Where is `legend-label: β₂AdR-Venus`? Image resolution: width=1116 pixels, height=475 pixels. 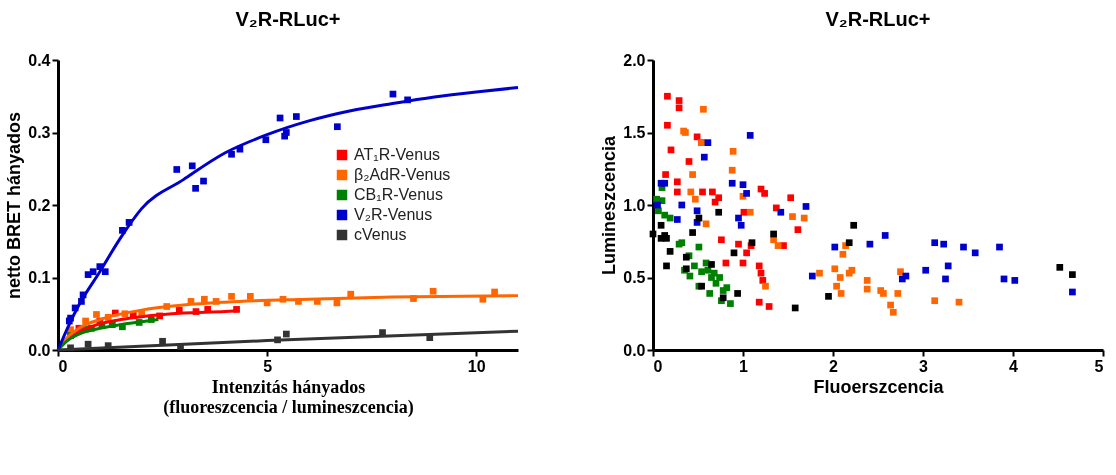 legend-label: β₂AdR-Venus is located at coordinates (402, 174).